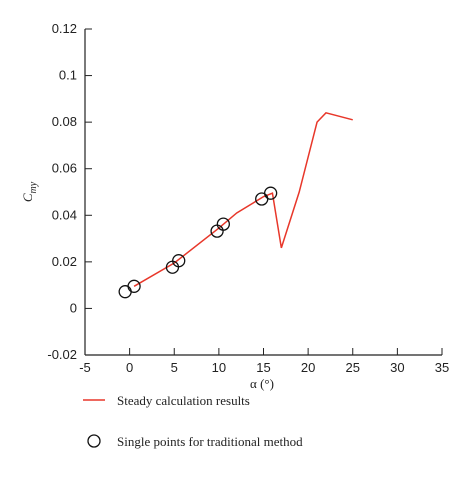  I want to click on y-tick-label: 0.04, so click(64, 214).